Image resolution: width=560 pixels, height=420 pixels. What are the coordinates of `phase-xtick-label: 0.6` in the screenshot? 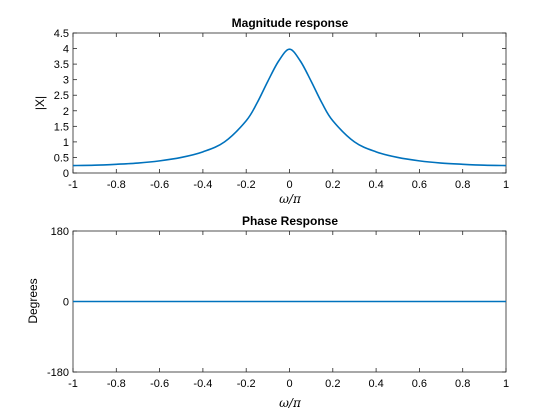 It's located at (419, 384).